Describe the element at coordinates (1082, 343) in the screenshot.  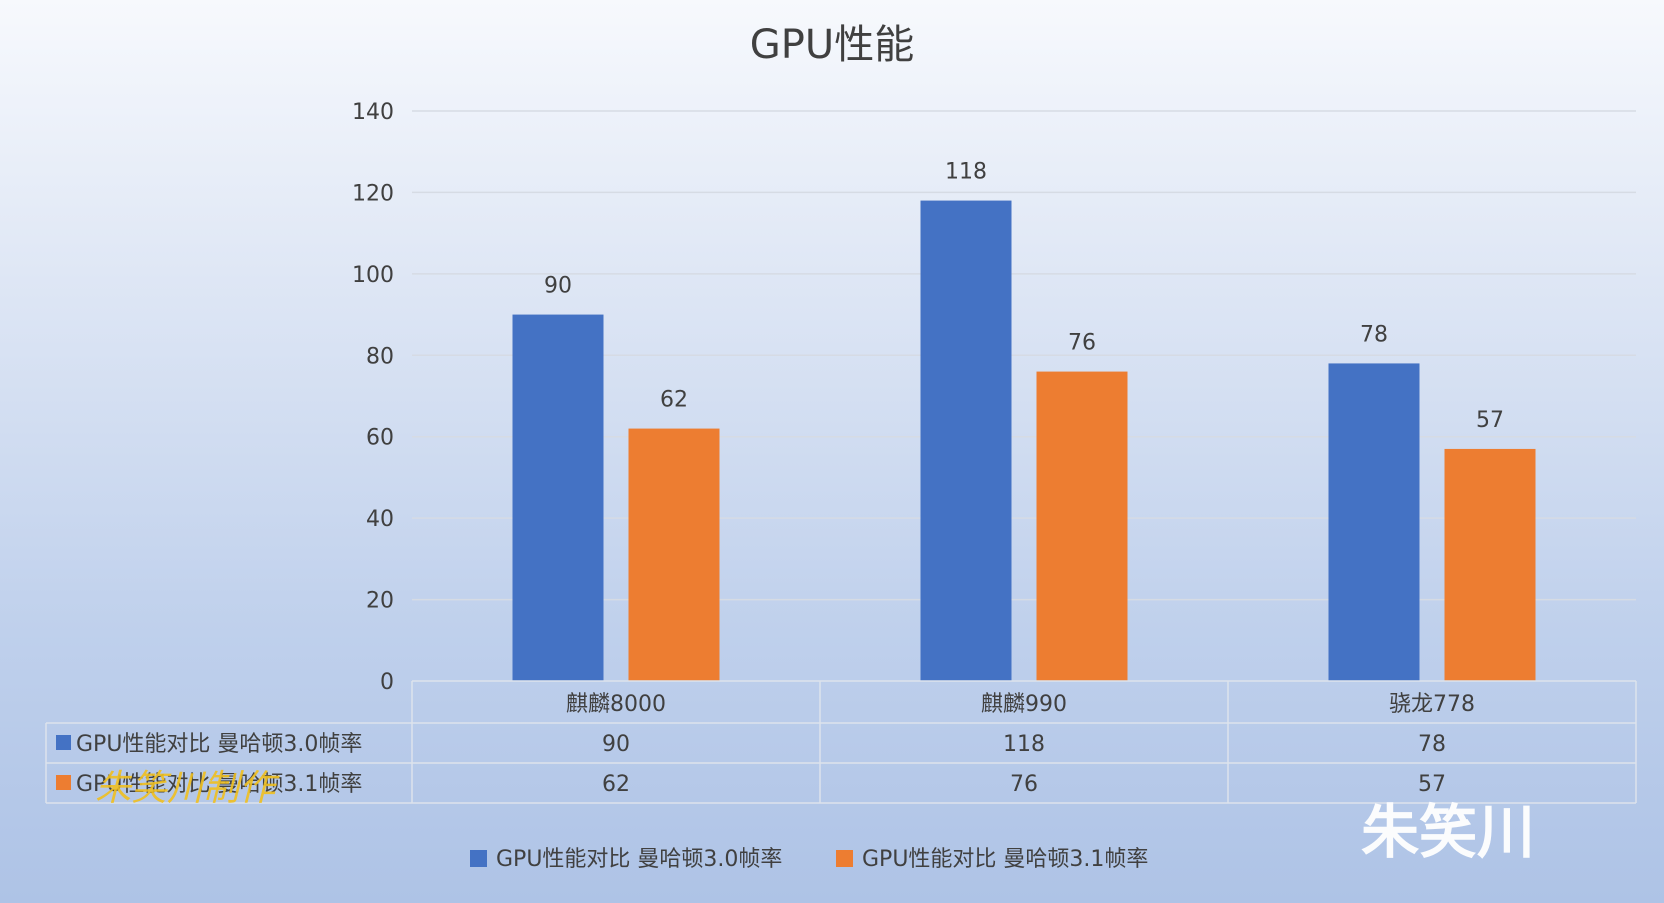
I see `data-label: 76` at that location.